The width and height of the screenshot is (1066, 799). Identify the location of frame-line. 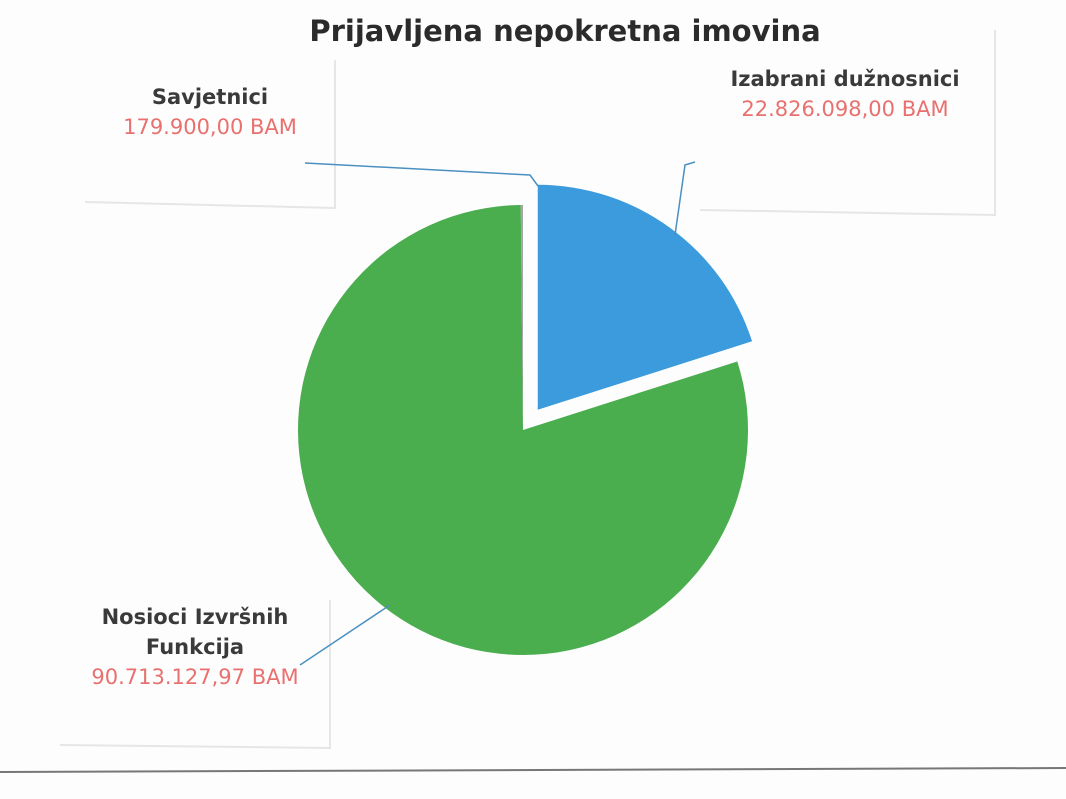
(533, 770).